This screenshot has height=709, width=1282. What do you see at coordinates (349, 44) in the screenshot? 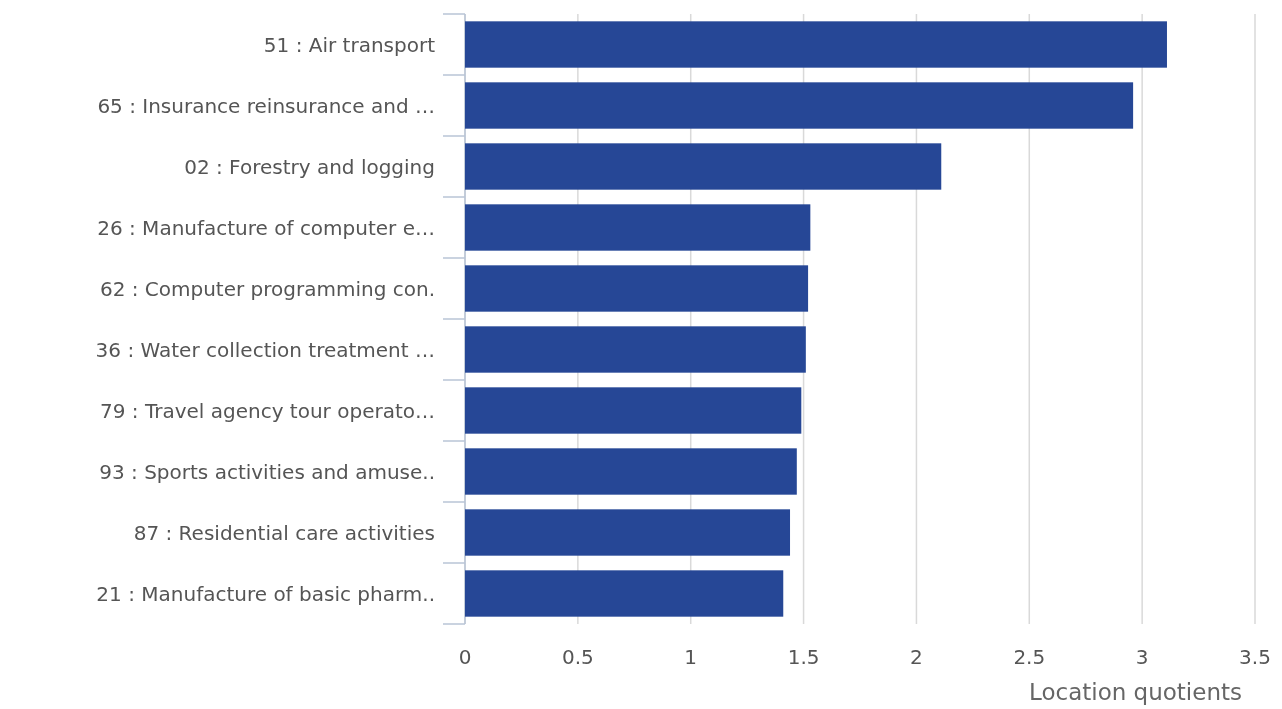
I see `y-tick-label: 51 : Air transport` at bounding box center [349, 44].